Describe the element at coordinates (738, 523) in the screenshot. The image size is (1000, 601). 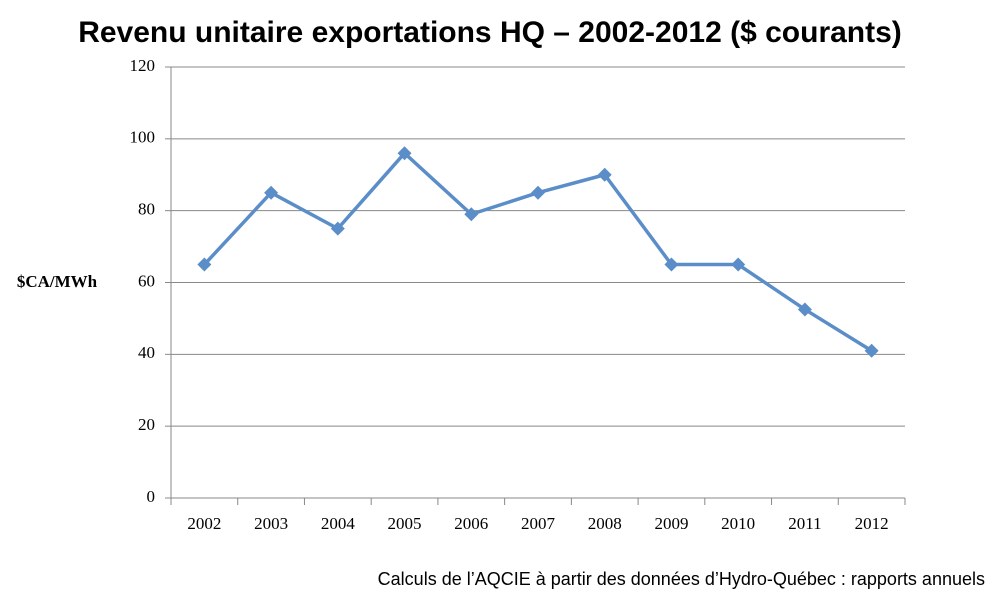
I see `x-tick-label: 2010` at that location.